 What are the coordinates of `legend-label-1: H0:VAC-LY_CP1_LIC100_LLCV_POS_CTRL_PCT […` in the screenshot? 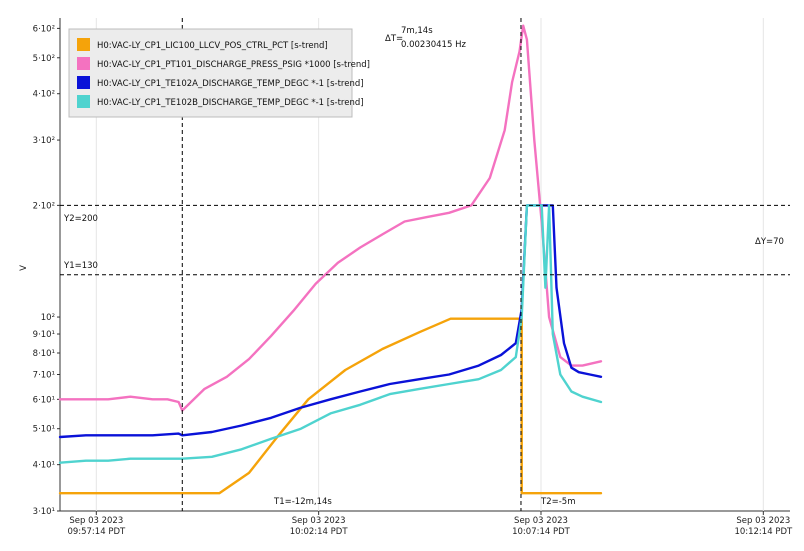 It's located at (212, 46).